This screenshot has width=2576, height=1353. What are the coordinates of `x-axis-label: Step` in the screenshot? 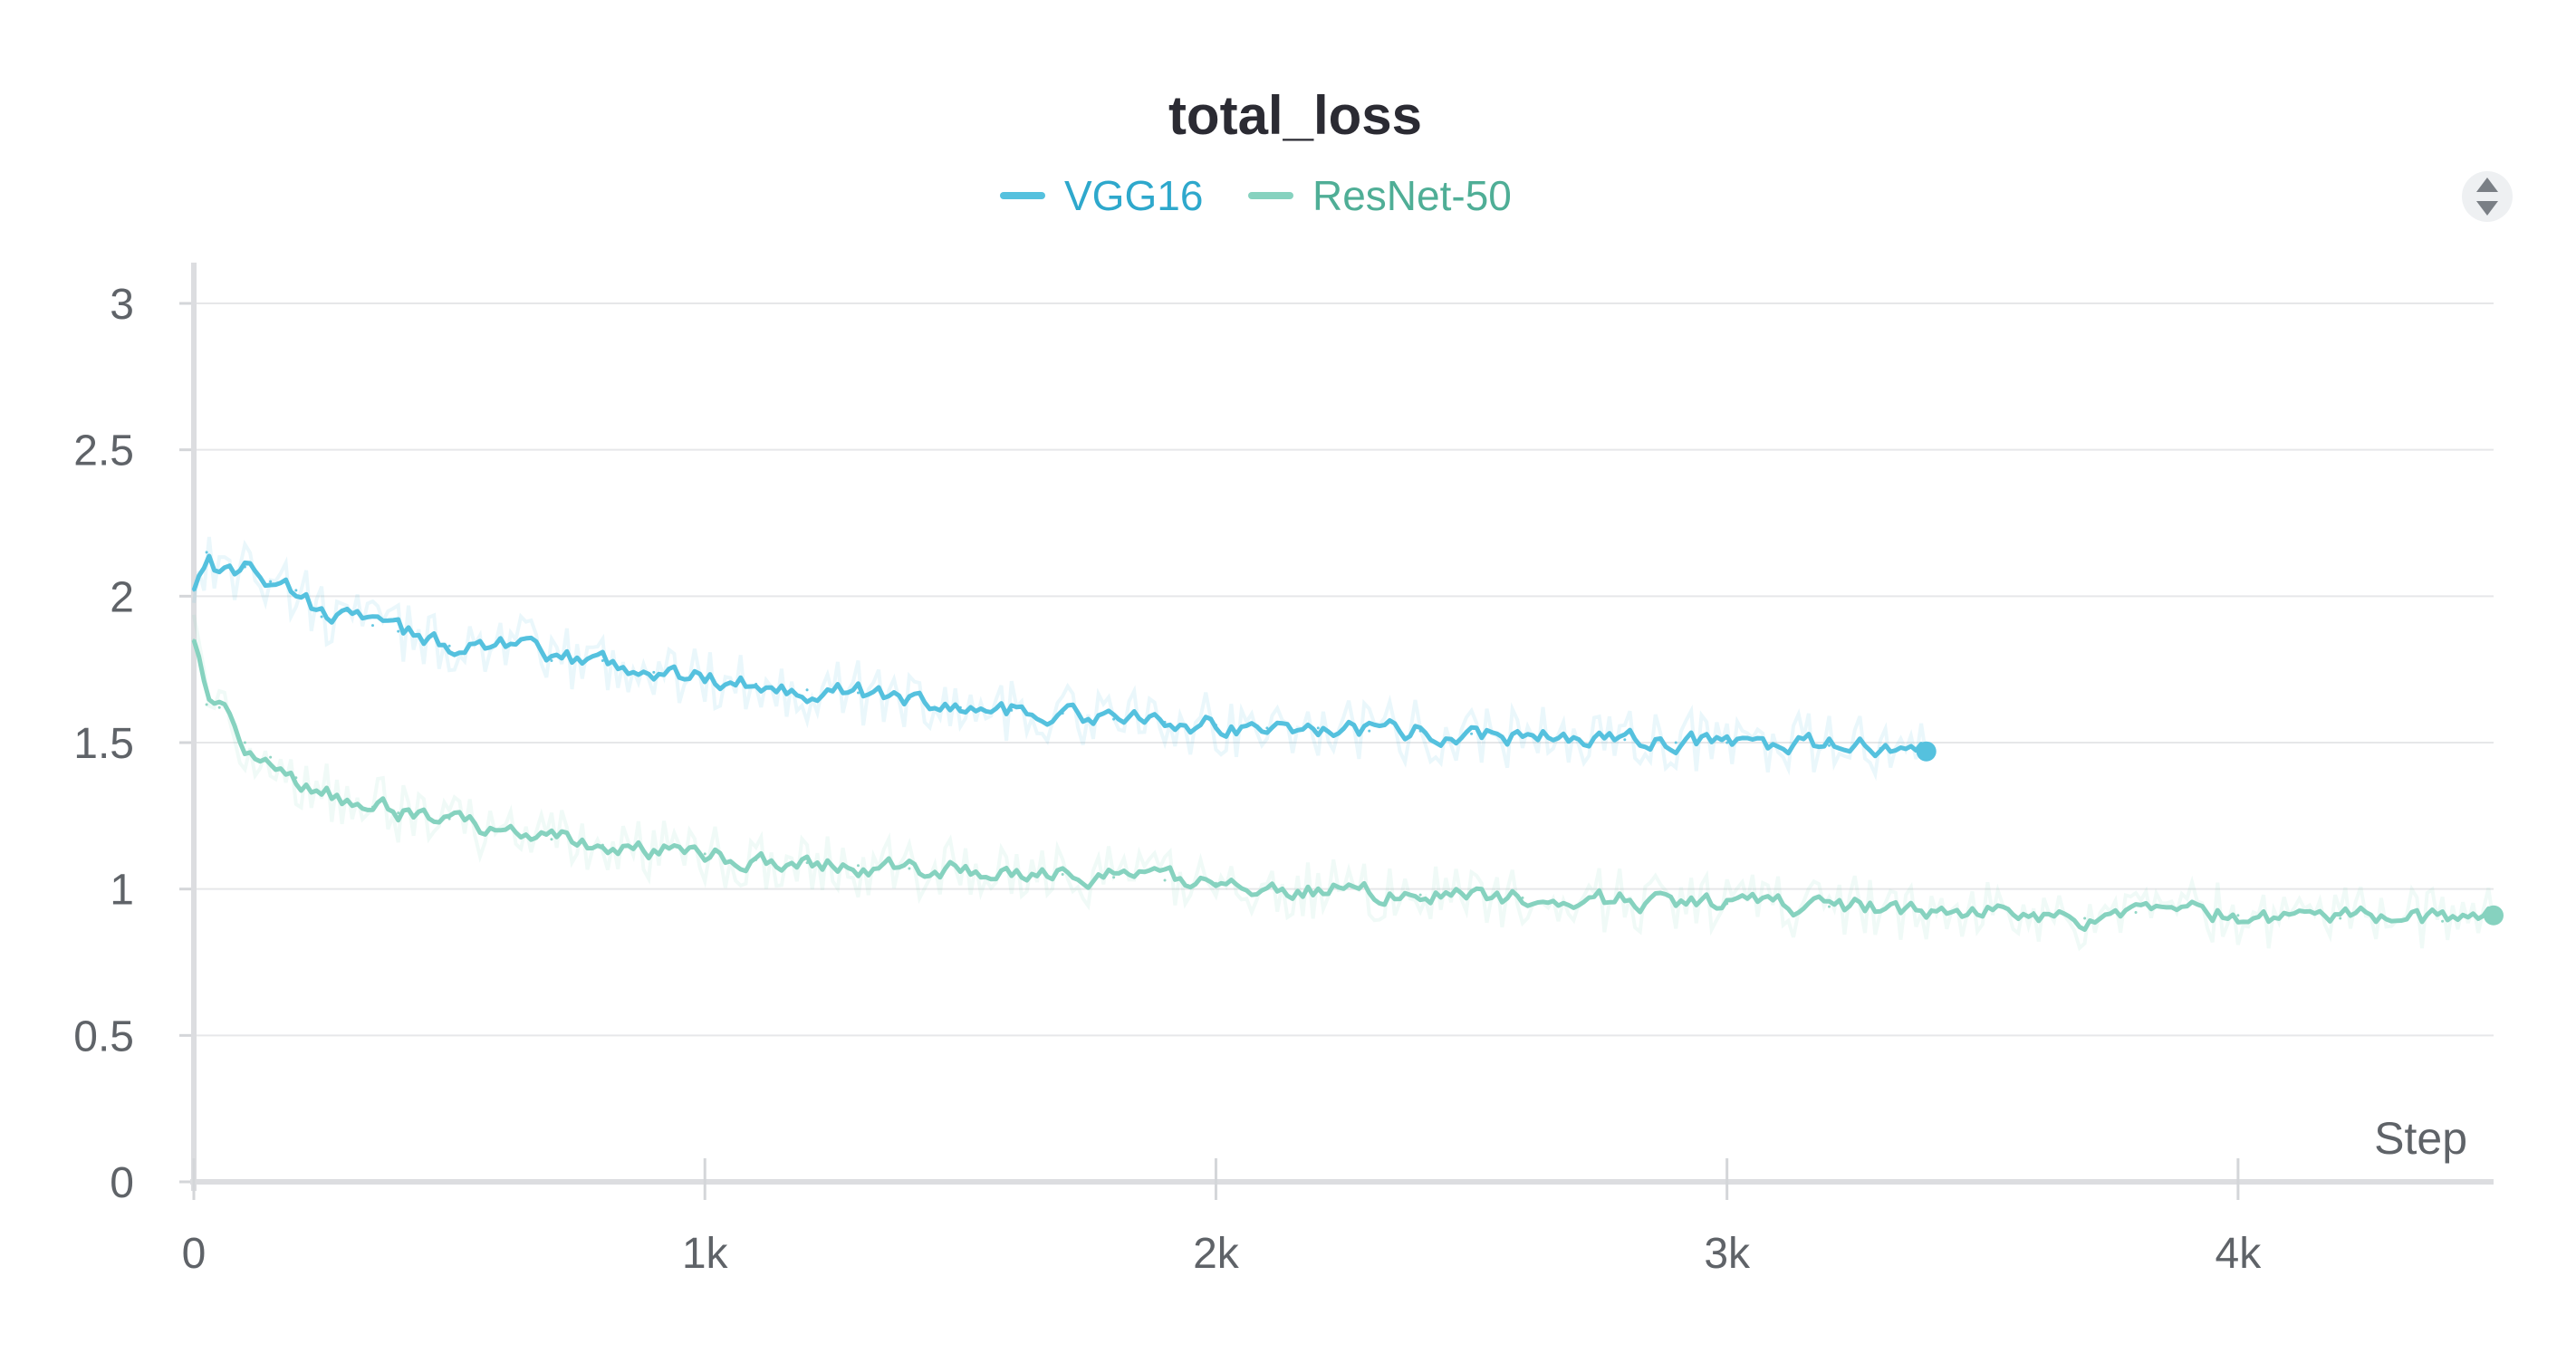 It's located at (2420, 1139).